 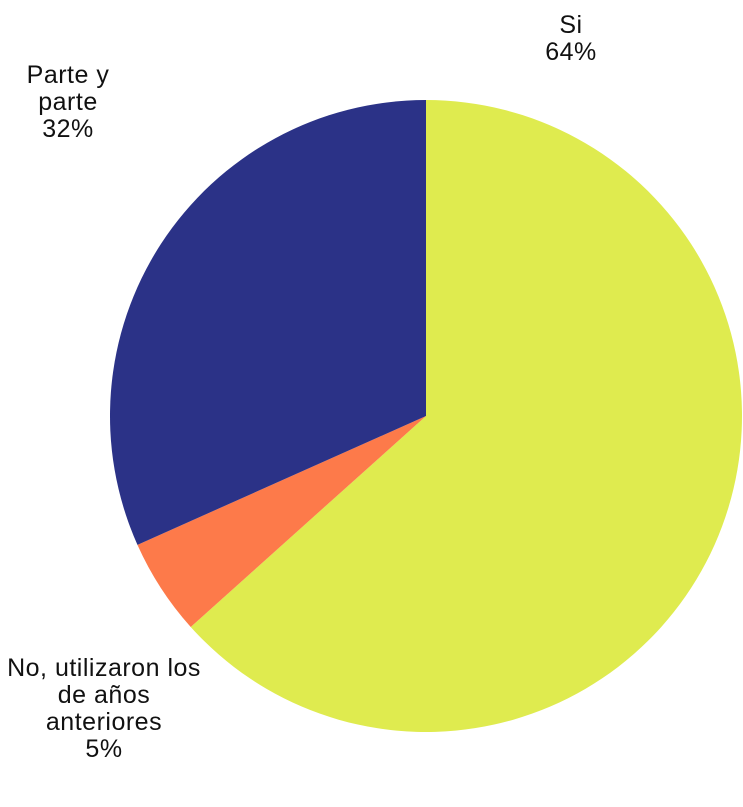 I want to click on pie-slice, so click(x=281, y=521).